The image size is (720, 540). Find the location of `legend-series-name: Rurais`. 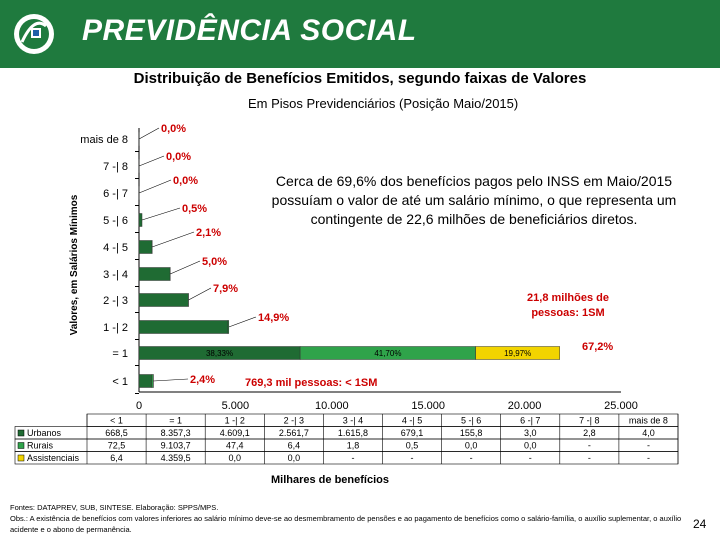

legend-series-name: Rurais is located at coordinates (40, 446).